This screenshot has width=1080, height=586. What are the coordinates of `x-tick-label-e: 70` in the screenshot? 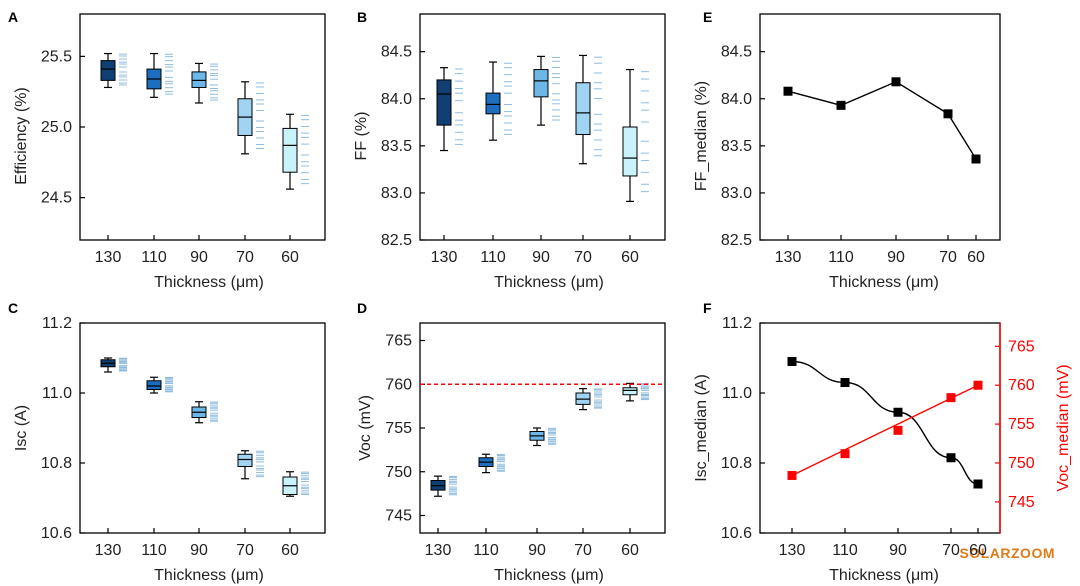 It's located at (948, 257).